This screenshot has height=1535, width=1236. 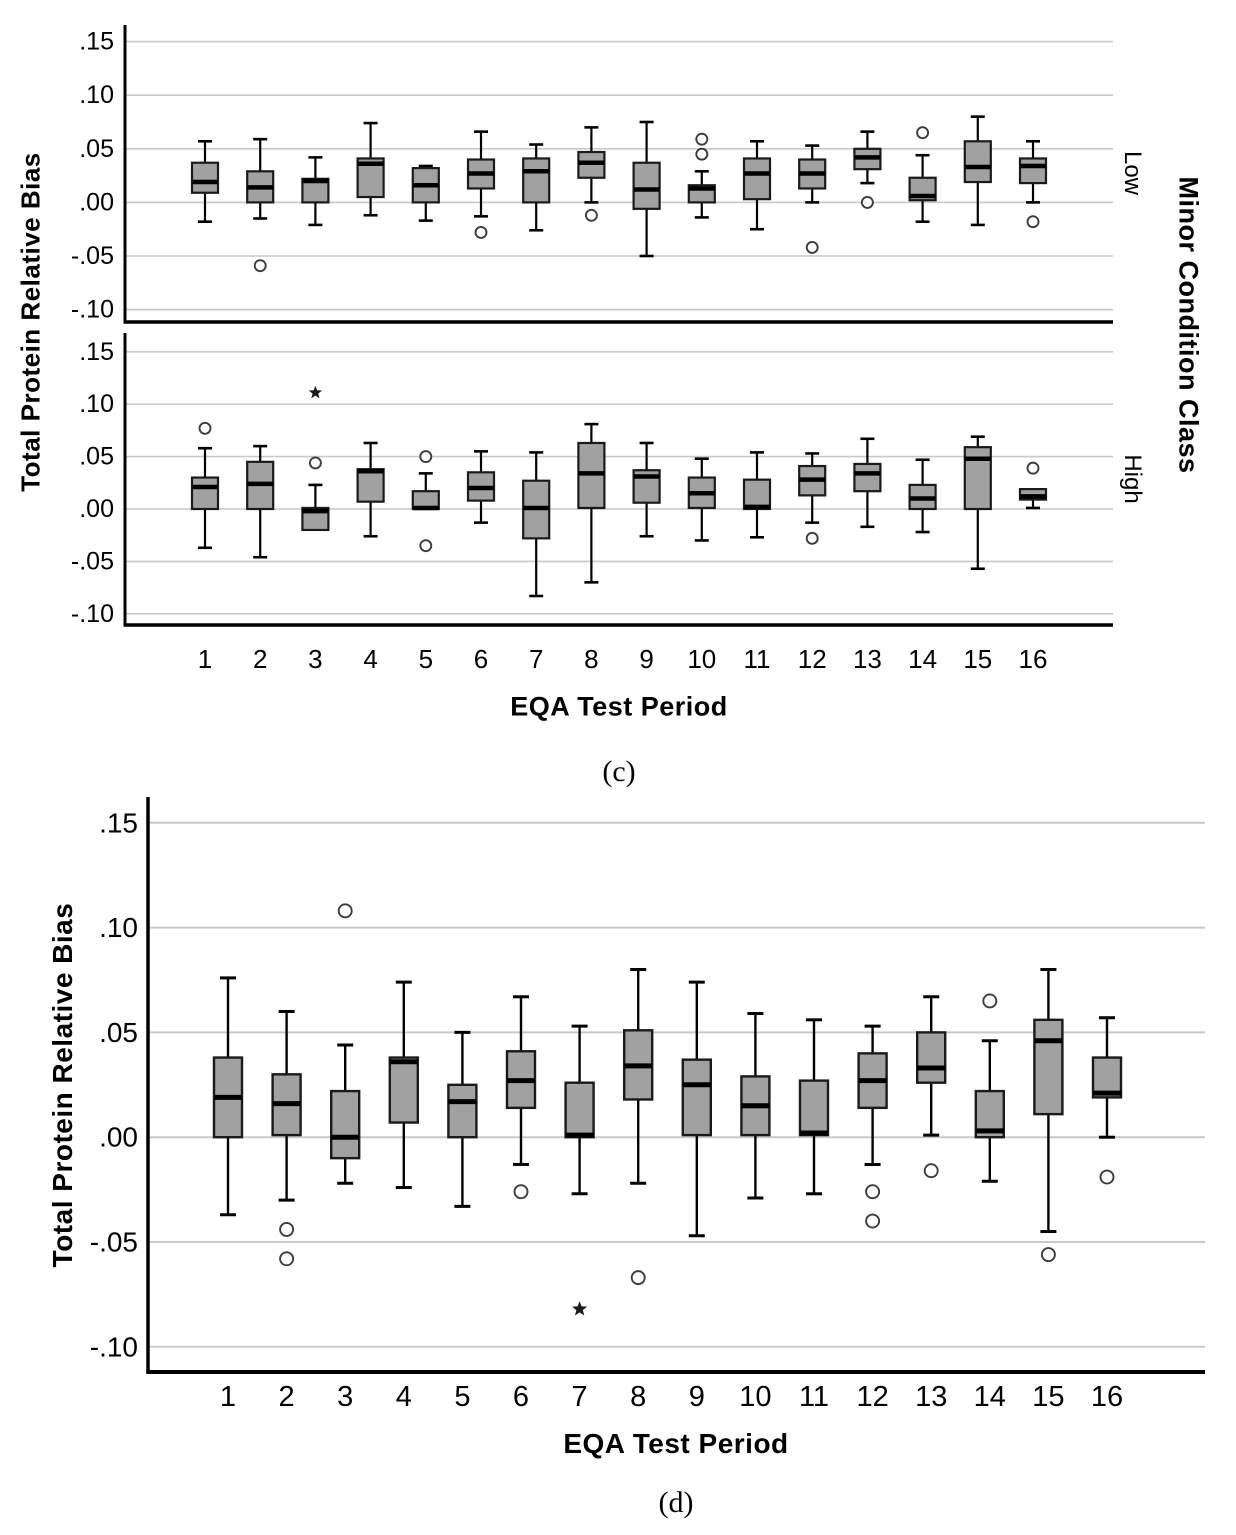 What do you see at coordinates (114, 1346) in the screenshot?
I see `y-tick-label: -.10` at bounding box center [114, 1346].